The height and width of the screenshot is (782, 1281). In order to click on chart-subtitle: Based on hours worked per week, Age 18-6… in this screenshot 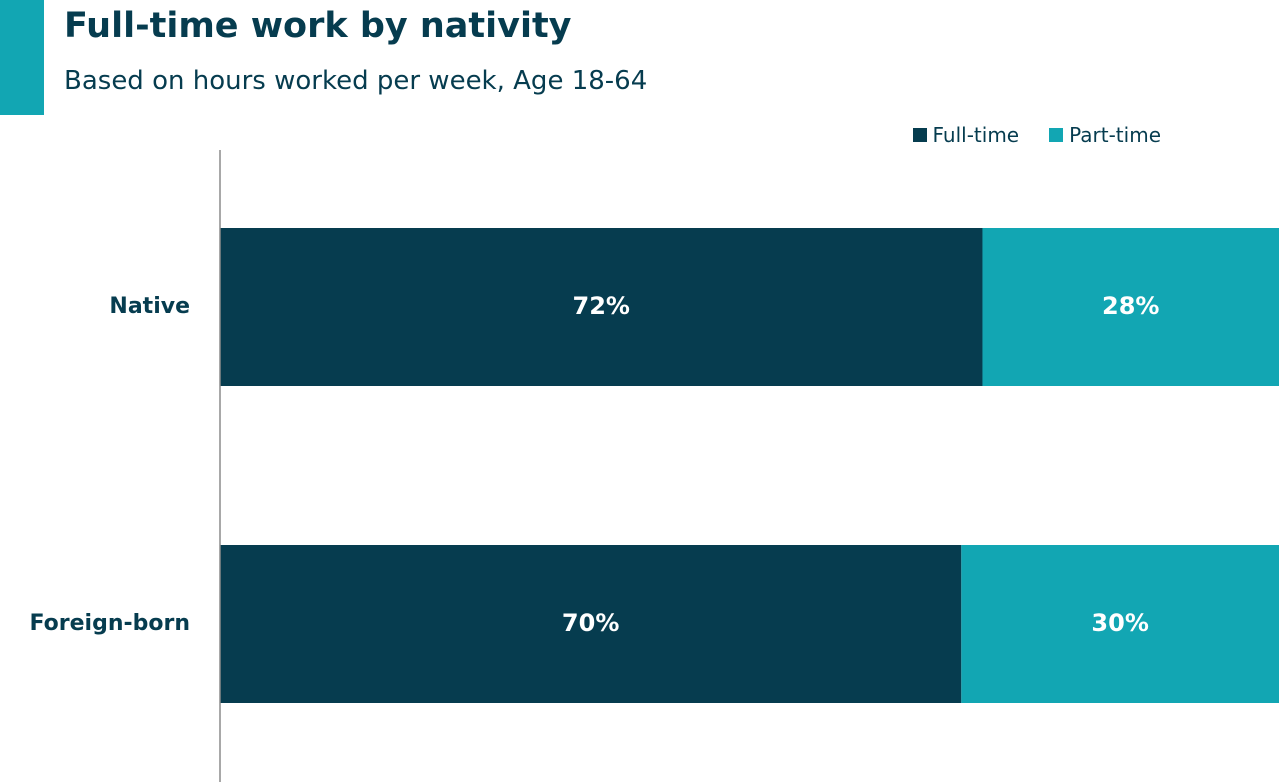, I will do `click(356, 81)`.